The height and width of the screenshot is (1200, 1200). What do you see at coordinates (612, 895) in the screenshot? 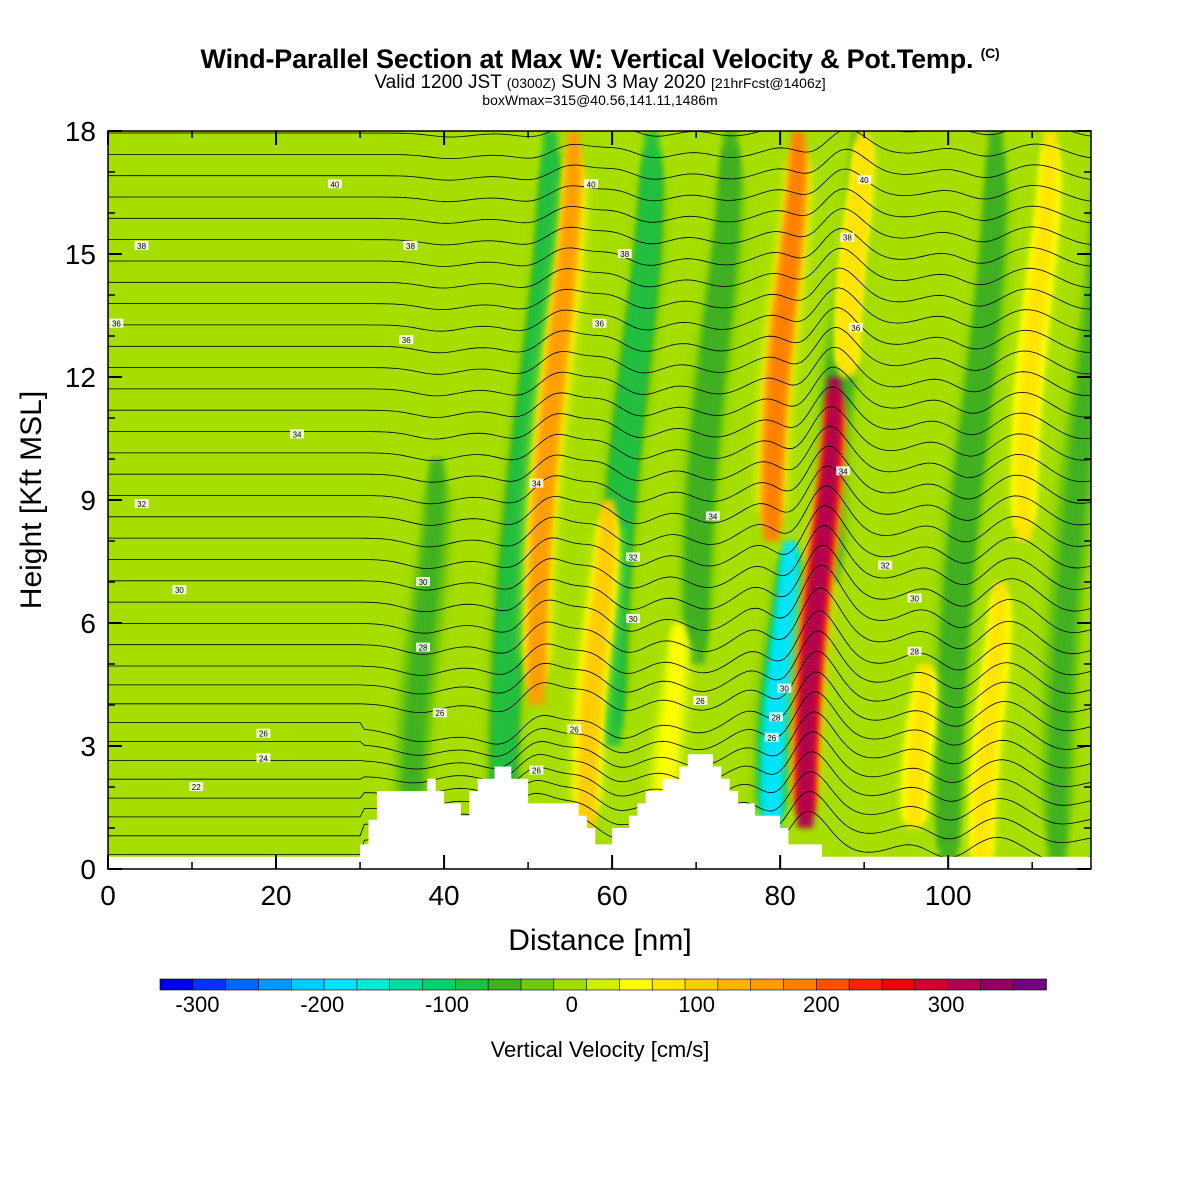
I see `x-tick-label: 60` at bounding box center [612, 895].